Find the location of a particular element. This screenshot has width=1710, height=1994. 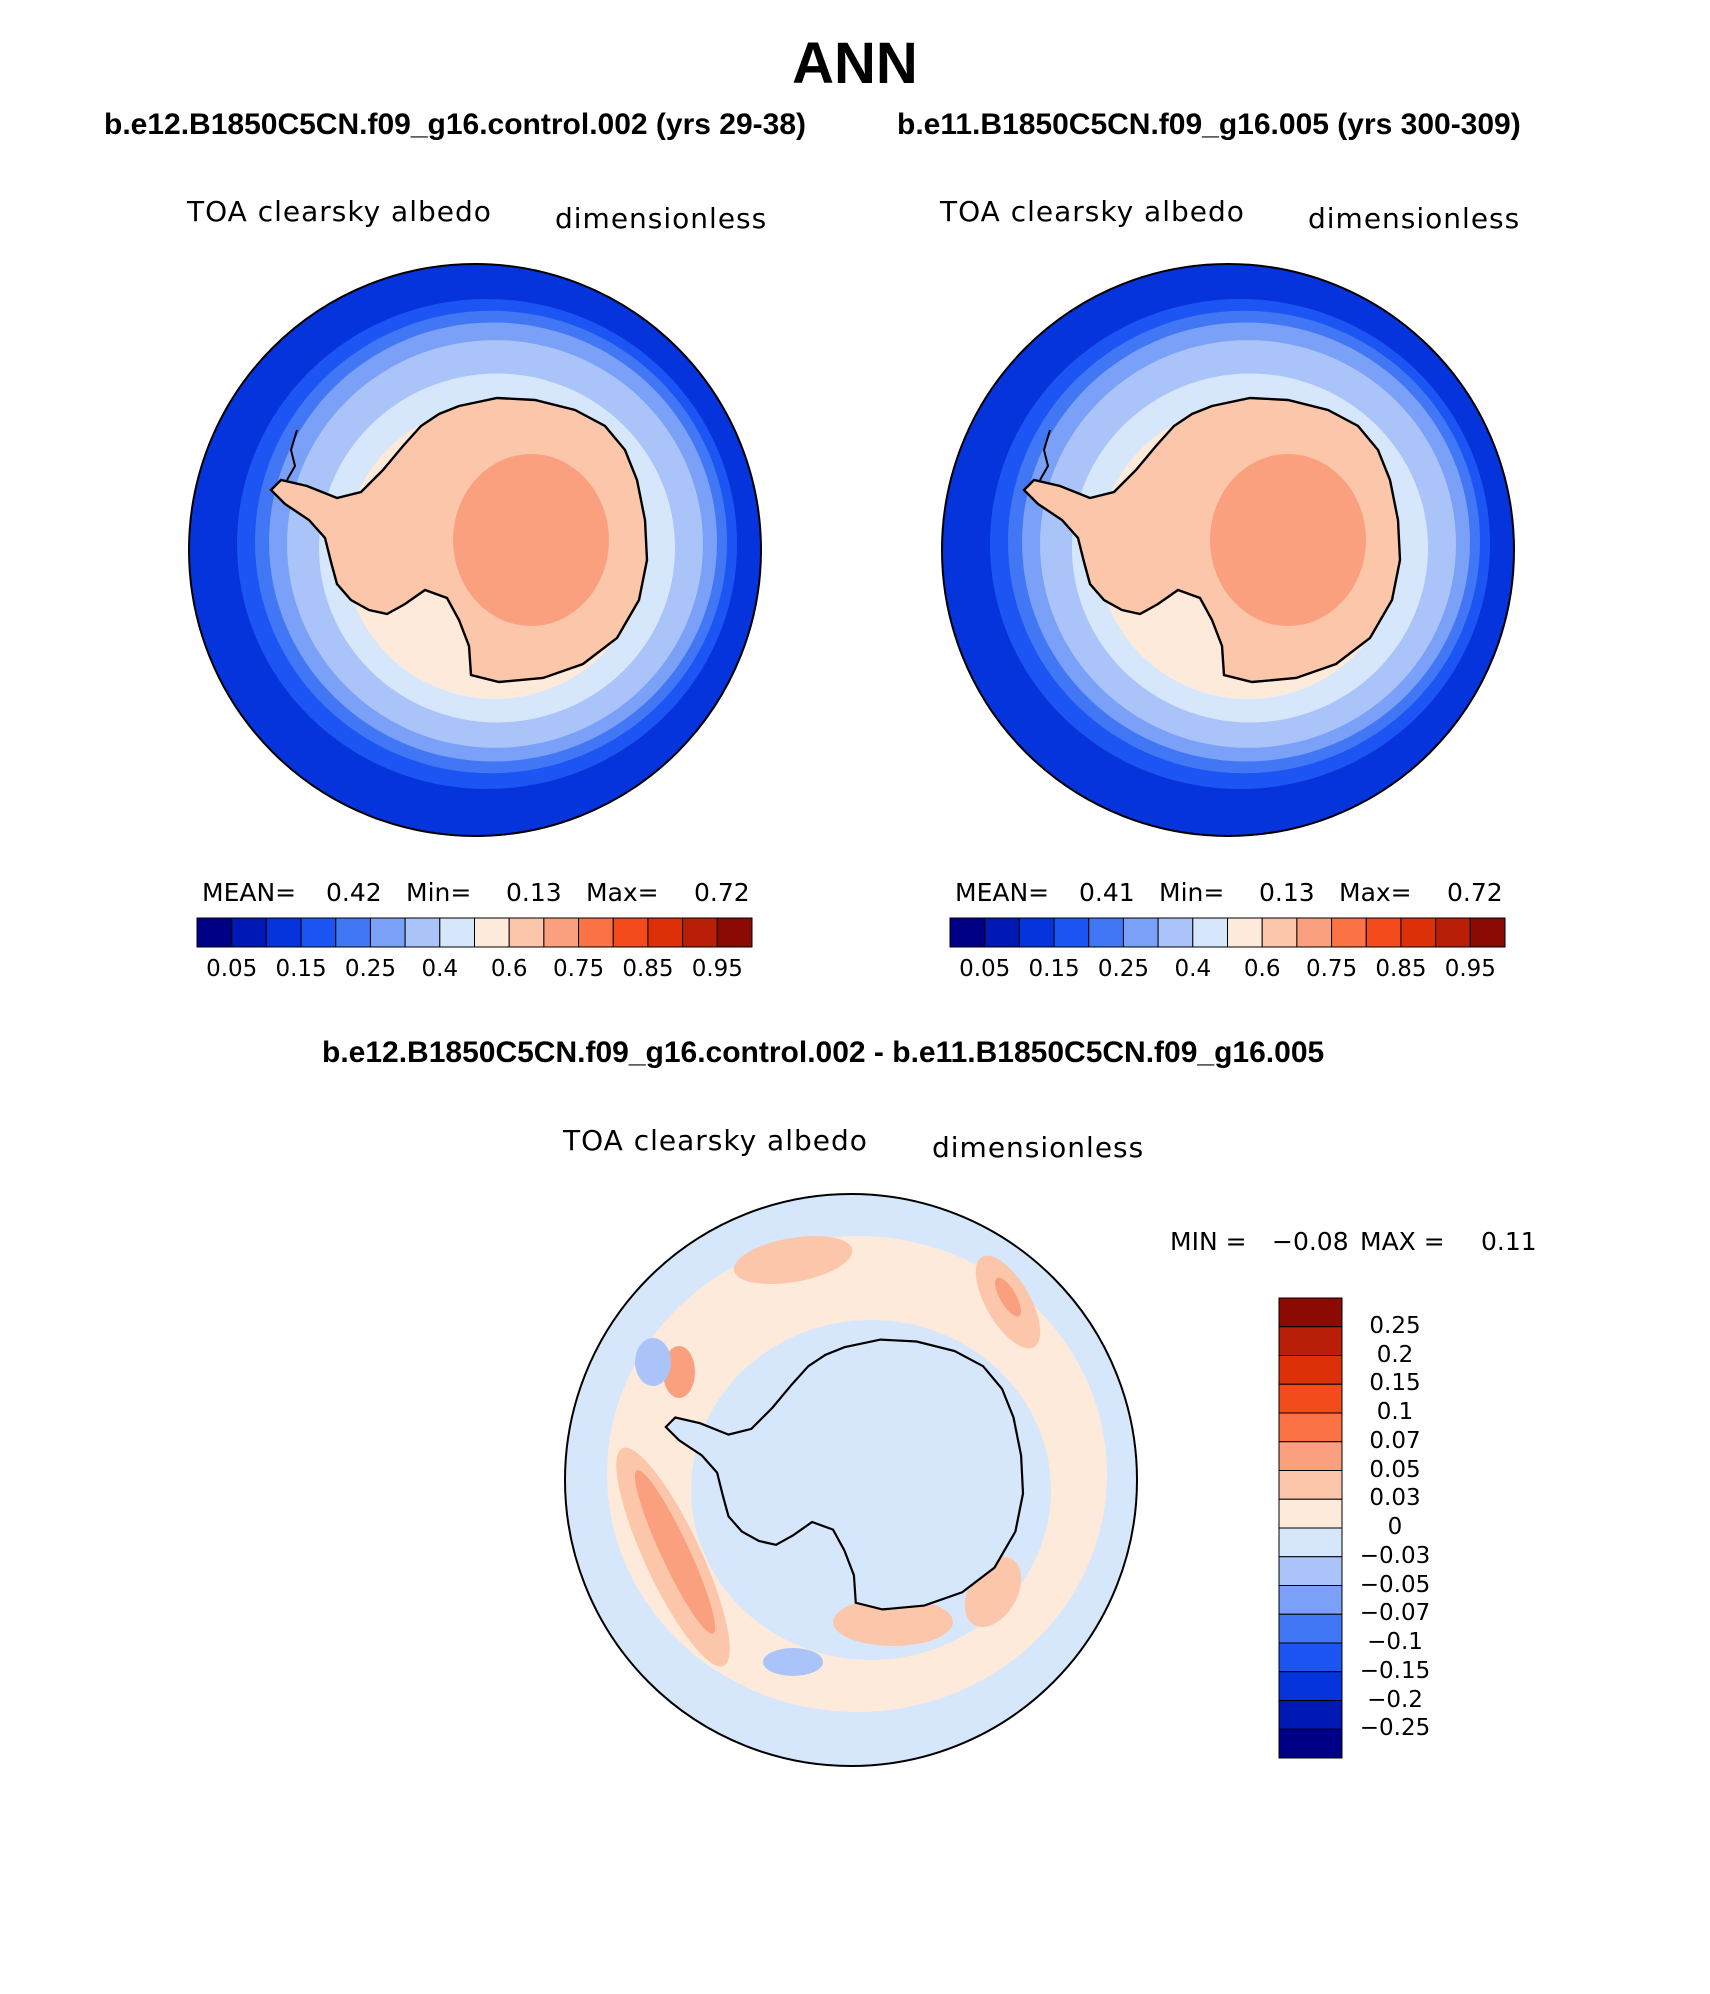

left-polar-map is located at coordinates (475, 550).